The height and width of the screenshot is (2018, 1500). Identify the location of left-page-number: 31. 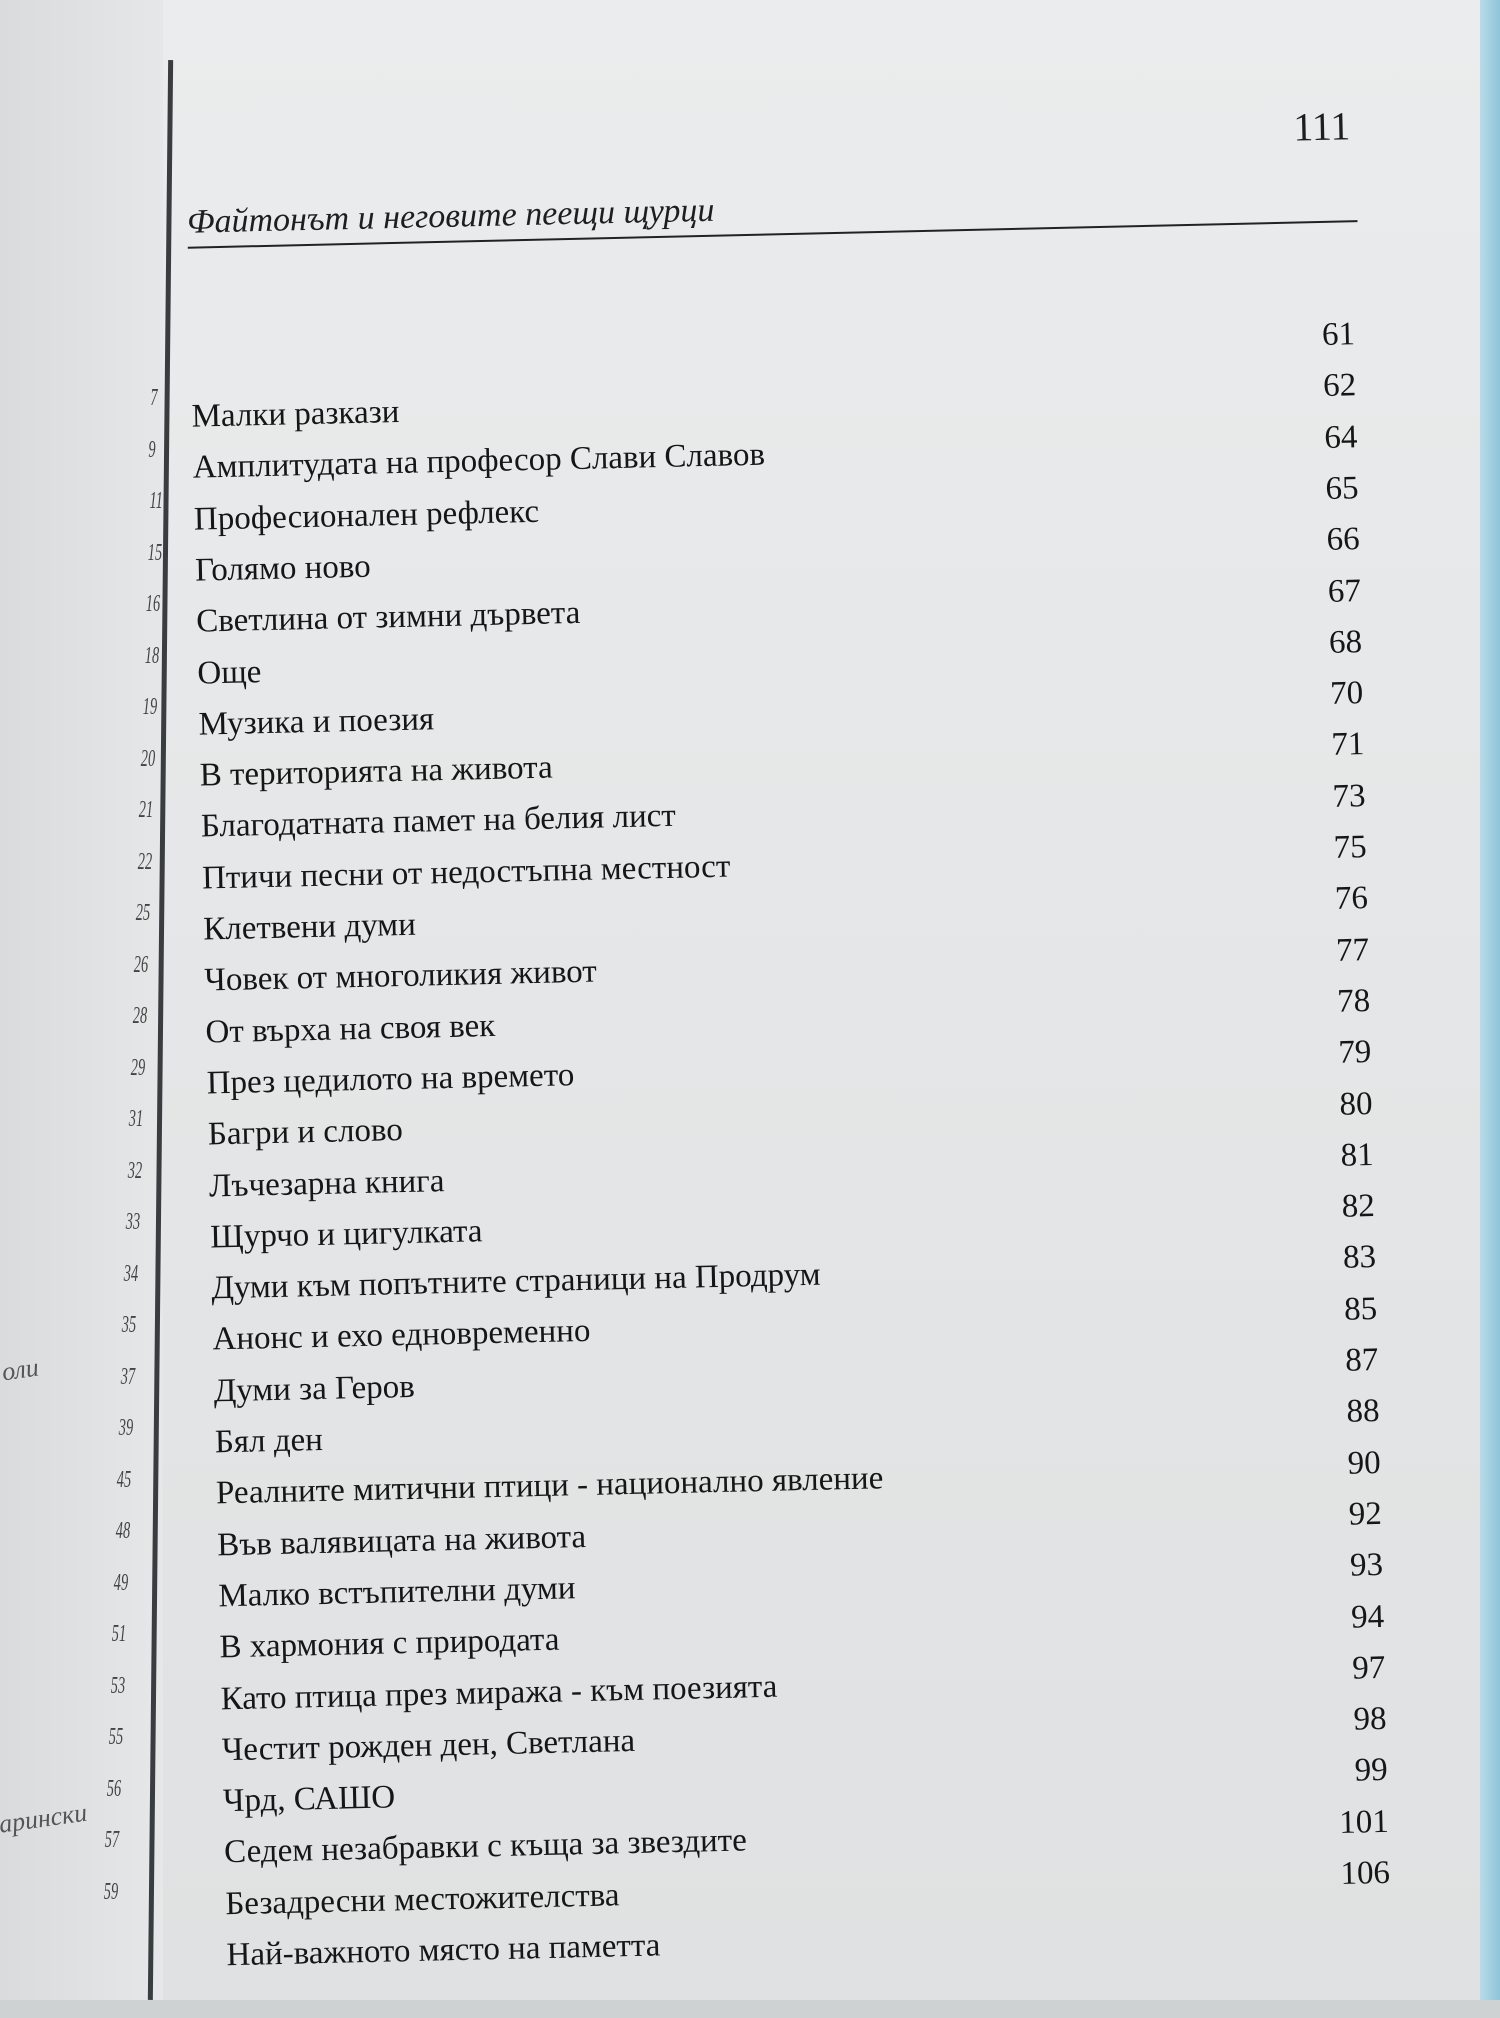
(136, 1119).